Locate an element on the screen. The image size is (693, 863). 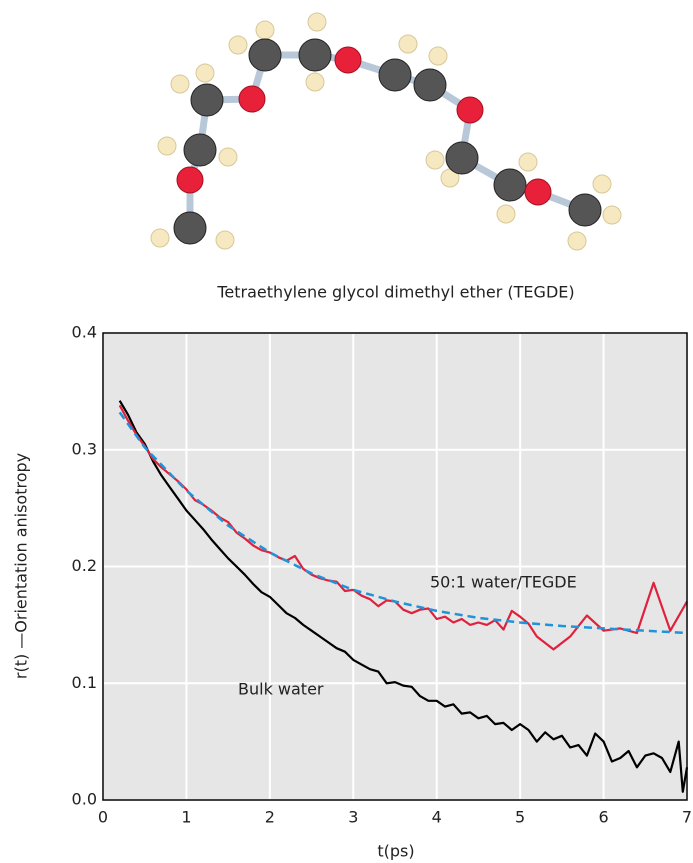
y-tick-label: 0.4 is located at coordinates (84, 332).